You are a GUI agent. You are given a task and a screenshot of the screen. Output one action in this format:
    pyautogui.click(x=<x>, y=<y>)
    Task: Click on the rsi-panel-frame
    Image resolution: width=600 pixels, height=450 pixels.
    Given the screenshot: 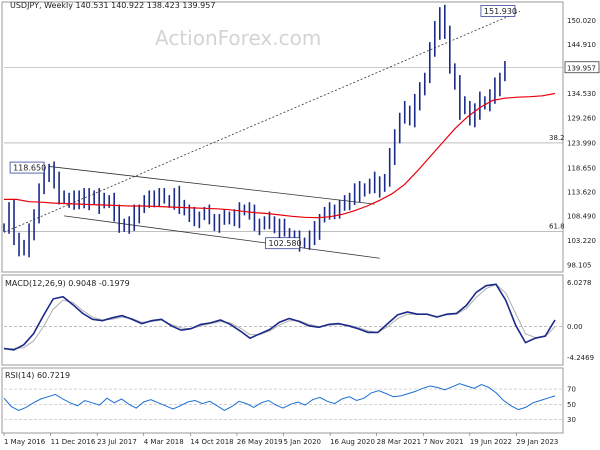 What is the action you would take?
    pyautogui.click(x=282, y=400)
    